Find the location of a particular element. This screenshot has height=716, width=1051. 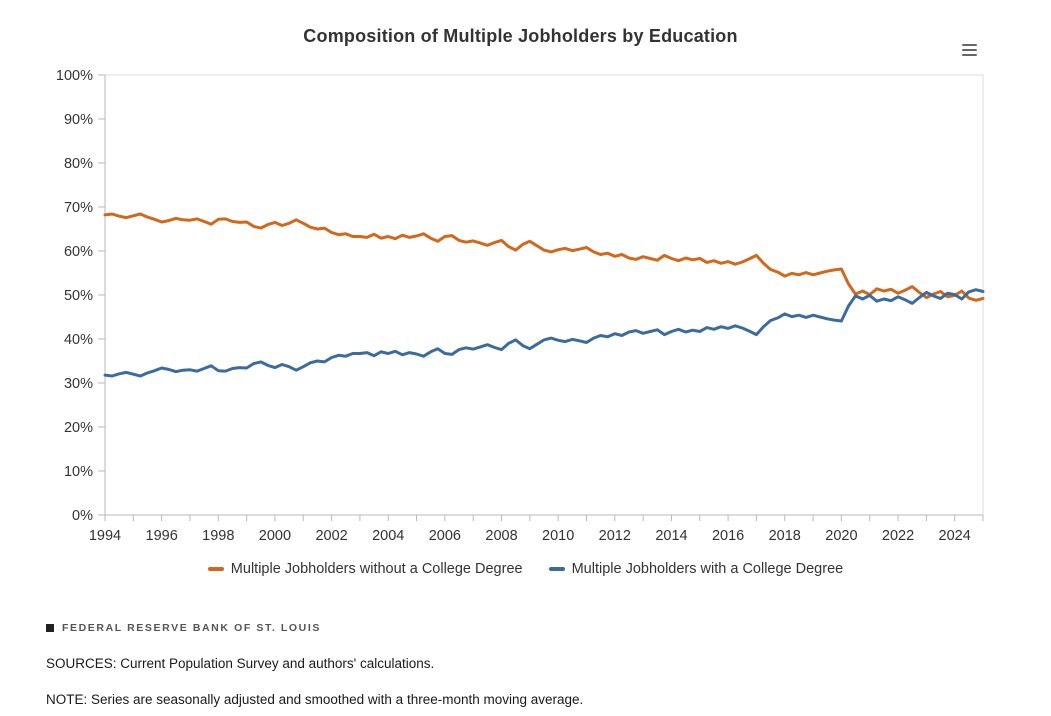

y-axis-label: 10% is located at coordinates (78, 472).